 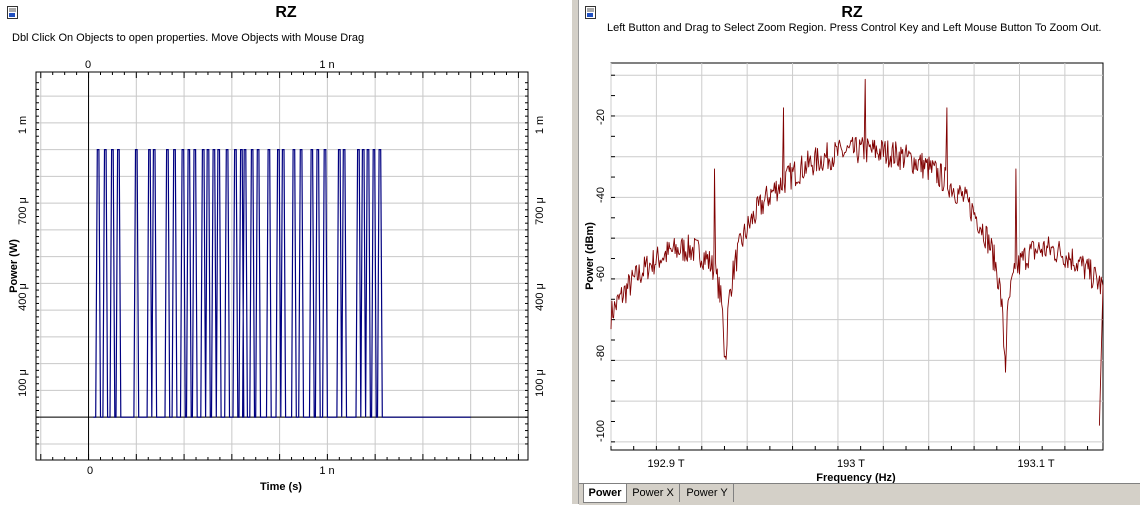 What do you see at coordinates (601, 353) in the screenshot?
I see `y-tick-minus80: -80` at bounding box center [601, 353].